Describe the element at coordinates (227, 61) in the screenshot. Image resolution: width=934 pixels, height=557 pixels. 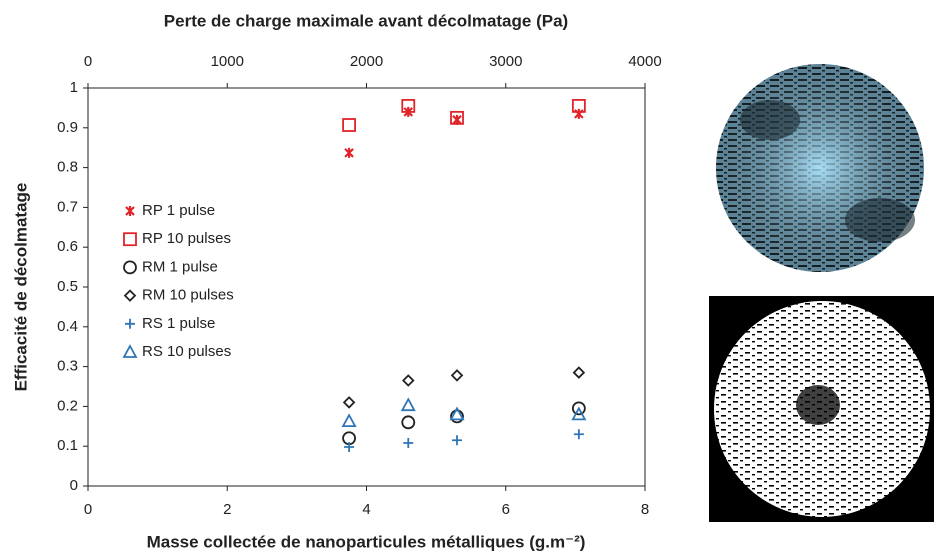
I see `x2-tick-label: 1000` at that location.